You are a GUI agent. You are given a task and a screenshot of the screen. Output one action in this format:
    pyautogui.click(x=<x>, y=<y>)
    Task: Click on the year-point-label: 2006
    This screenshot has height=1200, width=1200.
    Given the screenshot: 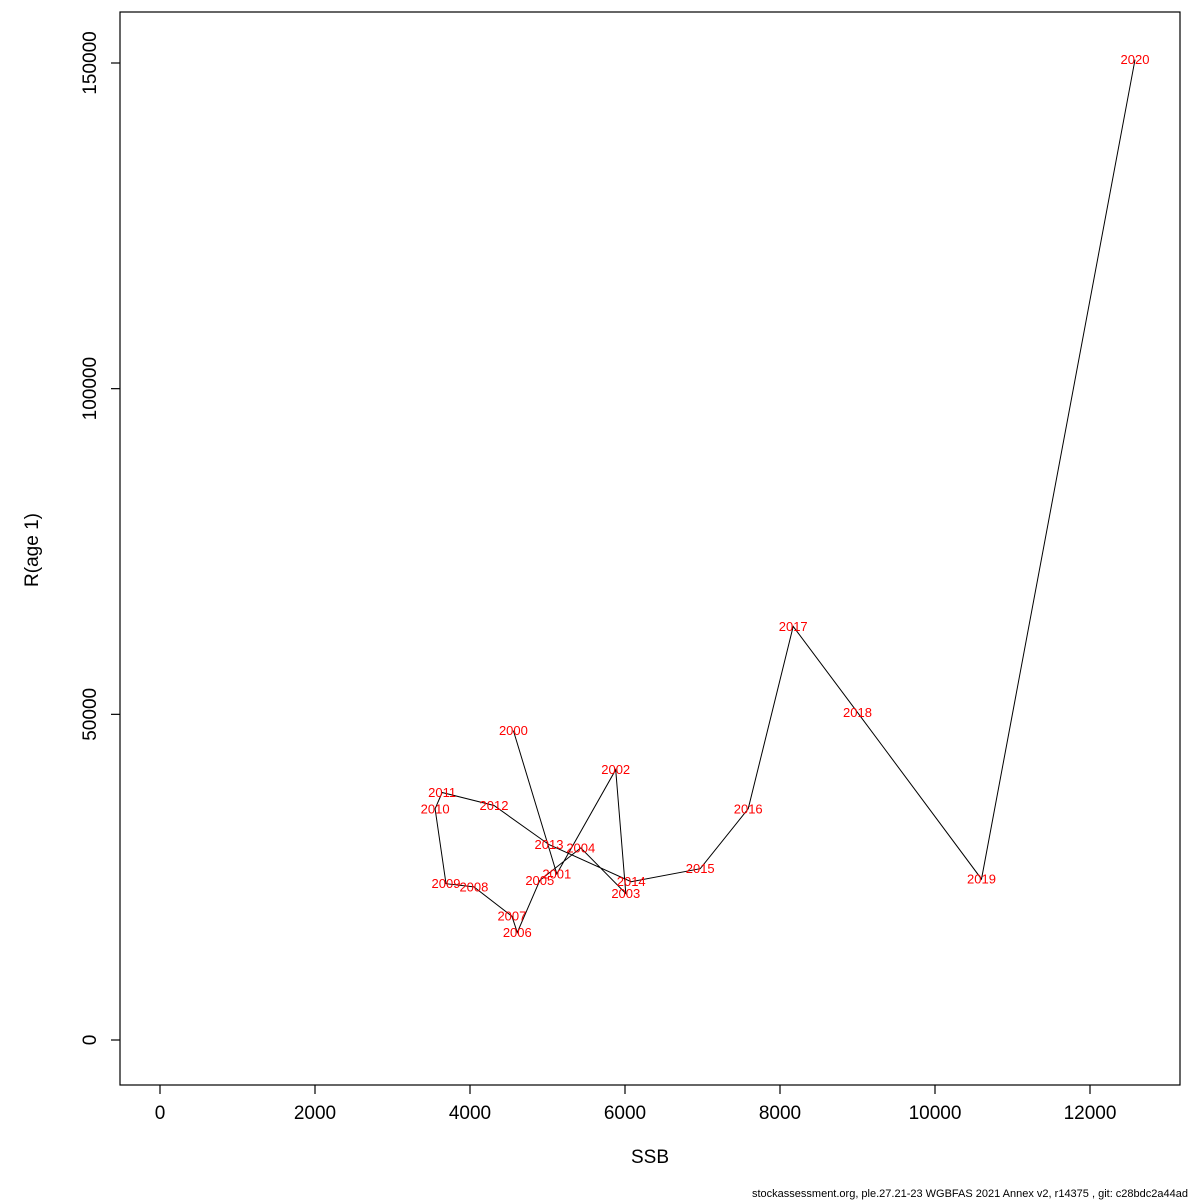 What is the action you would take?
    pyautogui.click(x=517, y=932)
    